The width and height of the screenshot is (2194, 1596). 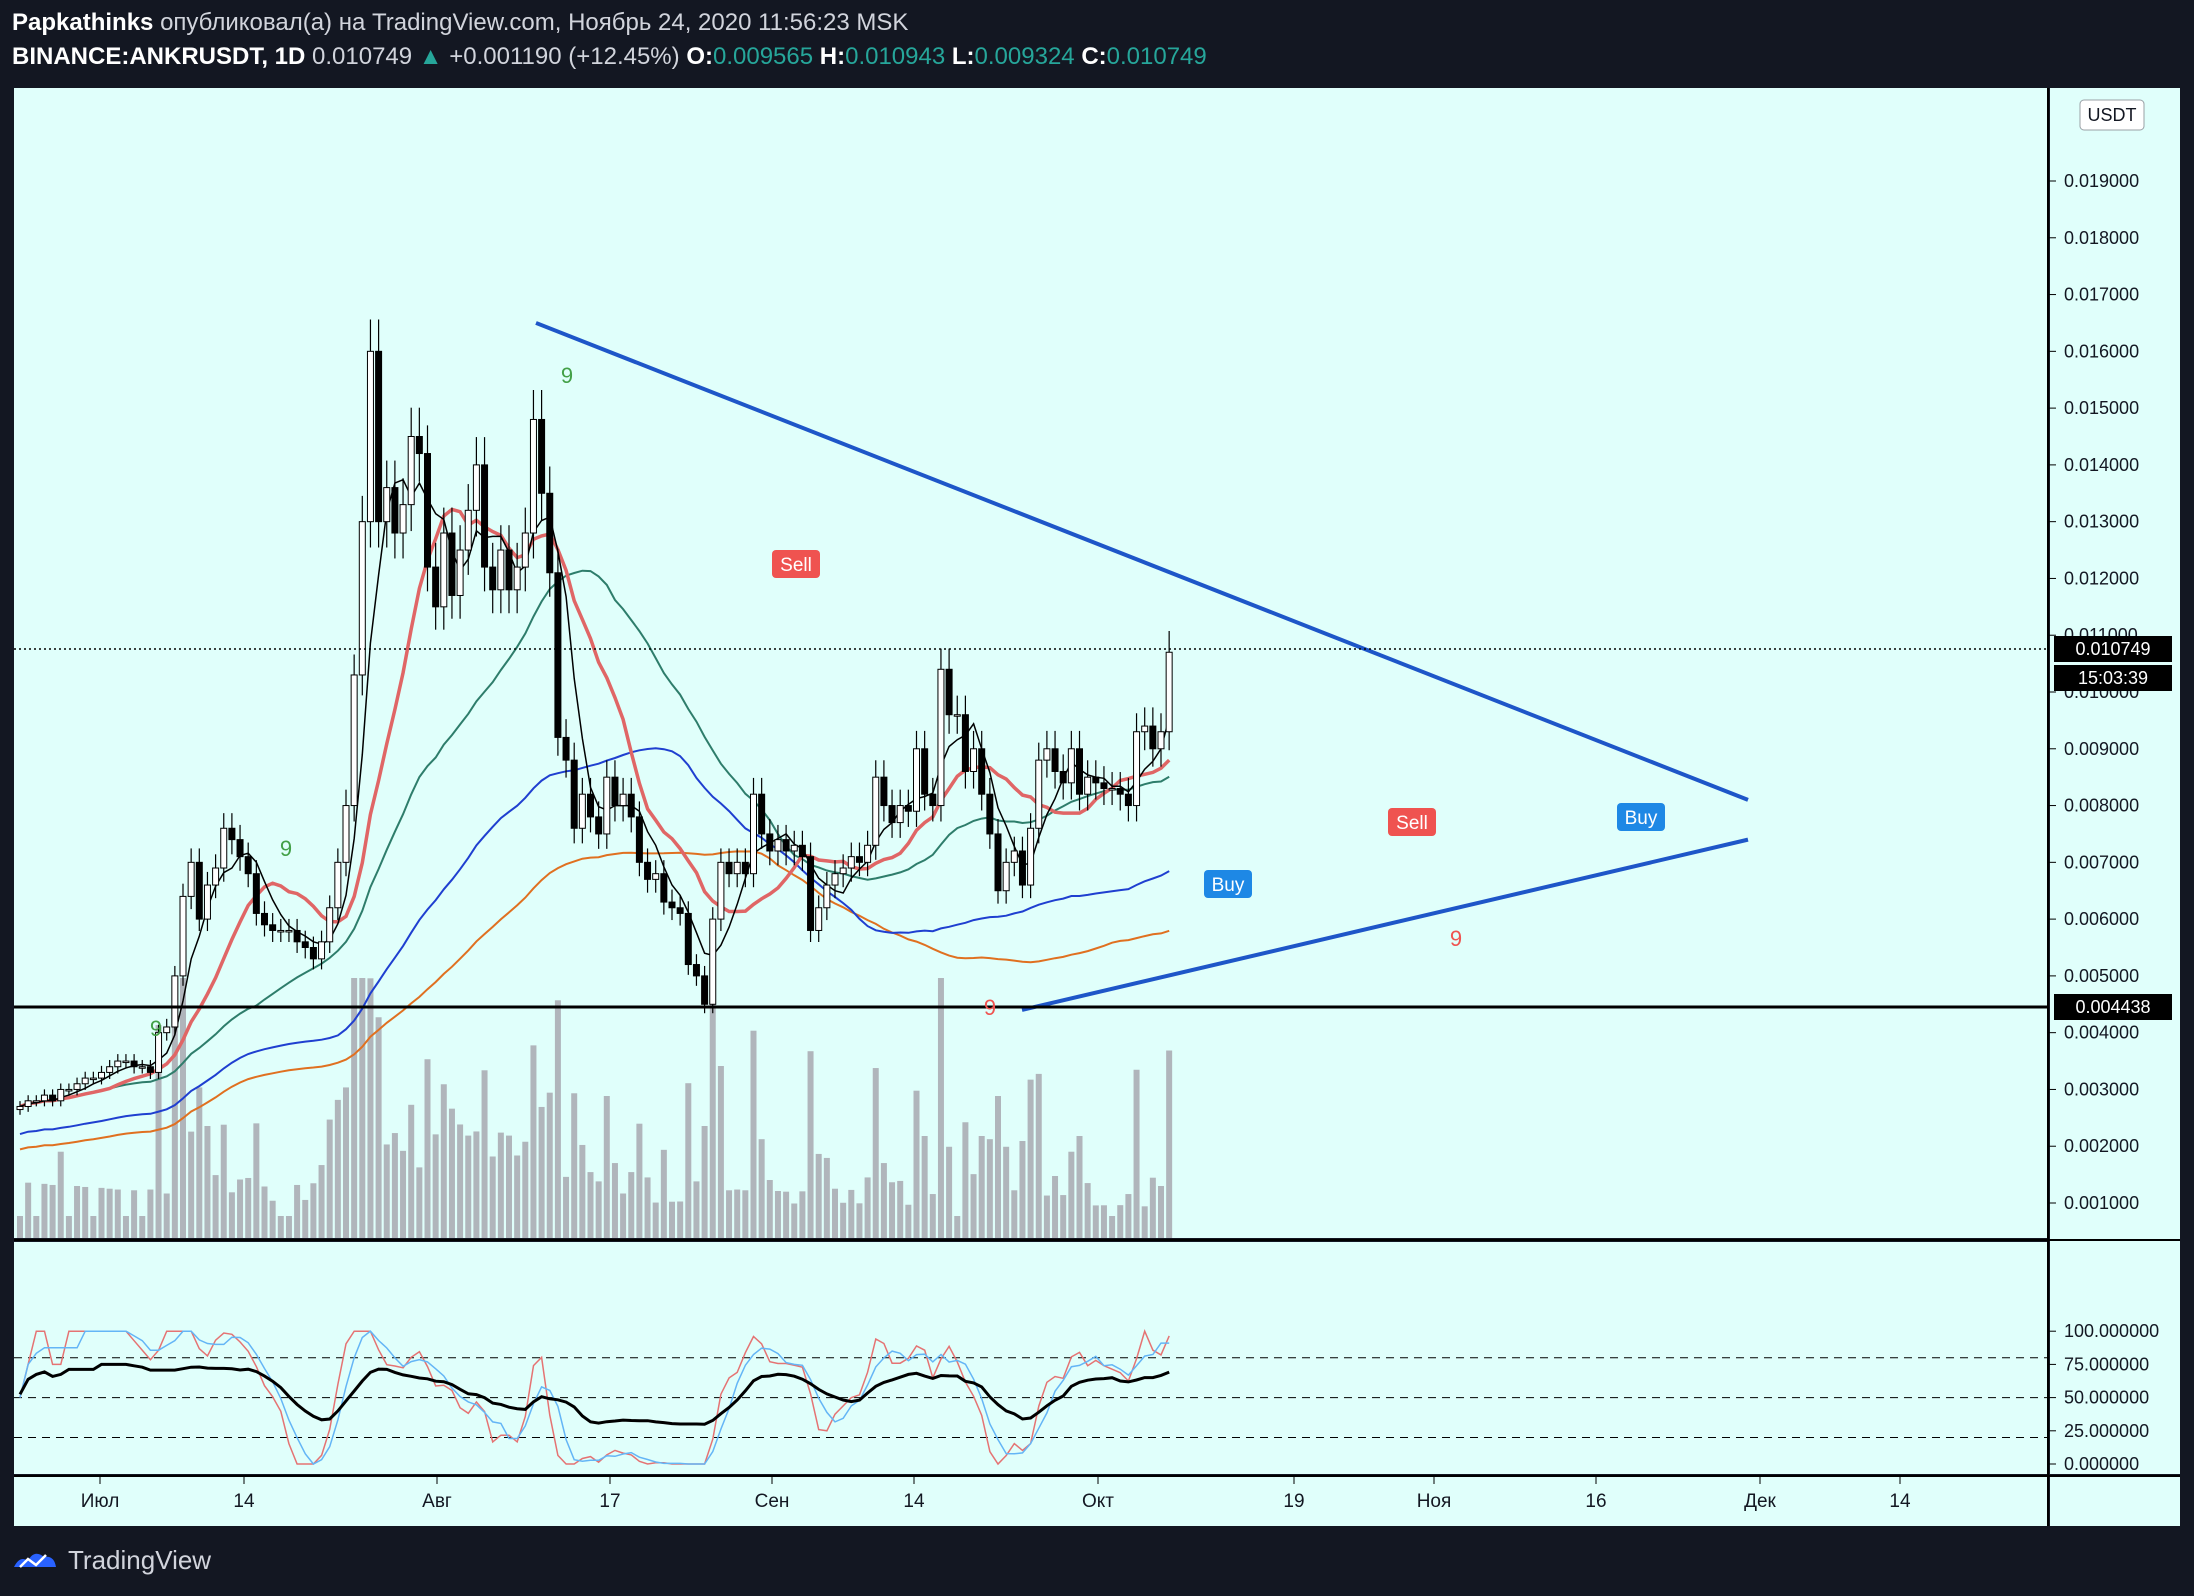 What do you see at coordinates (159, 56) in the screenshot?
I see `symbol-label: BINANCE:ANKRUSDT, 1D` at bounding box center [159, 56].